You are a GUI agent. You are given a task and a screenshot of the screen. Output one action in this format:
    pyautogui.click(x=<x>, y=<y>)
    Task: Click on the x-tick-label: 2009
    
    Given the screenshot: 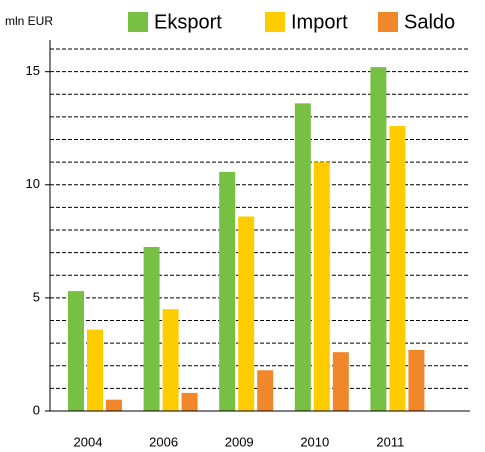 What is the action you would take?
    pyautogui.click(x=239, y=441)
    